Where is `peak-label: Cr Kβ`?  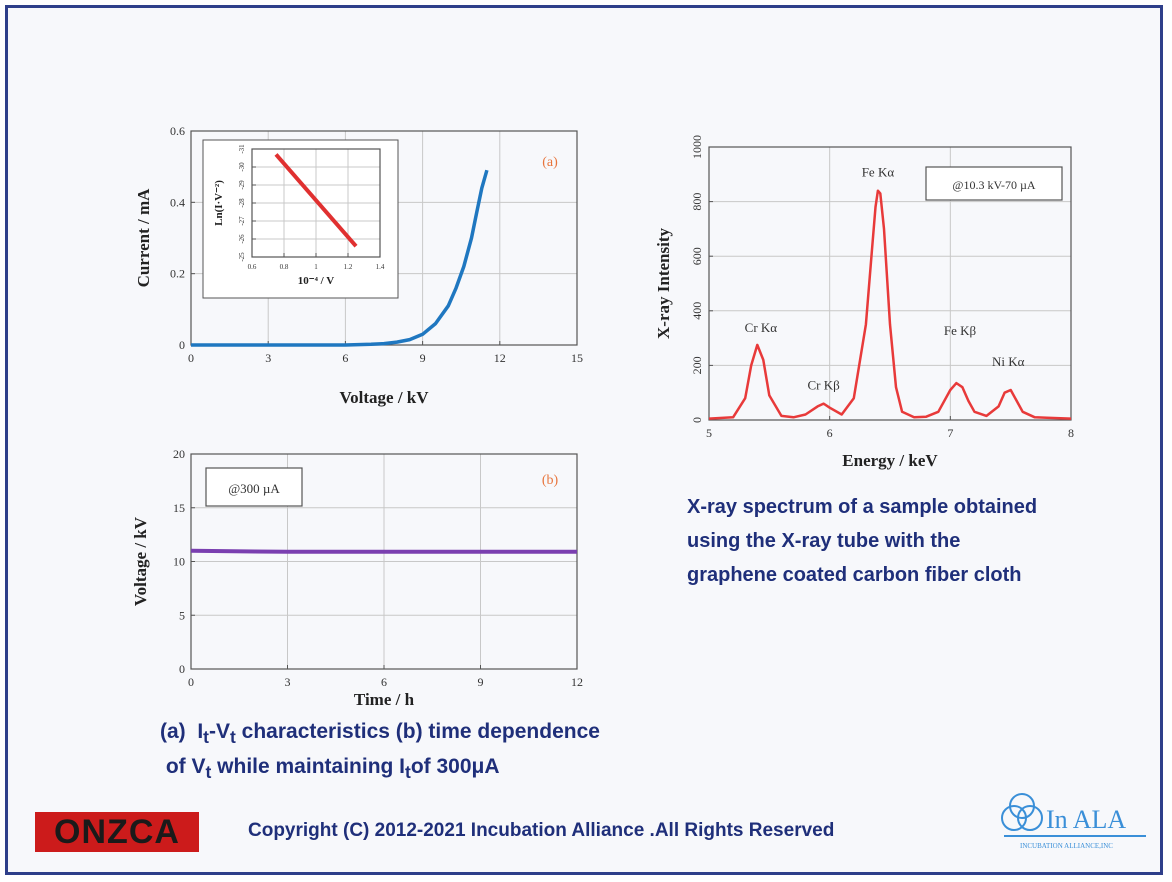
peak-label: Cr Kβ is located at coordinates (824, 384).